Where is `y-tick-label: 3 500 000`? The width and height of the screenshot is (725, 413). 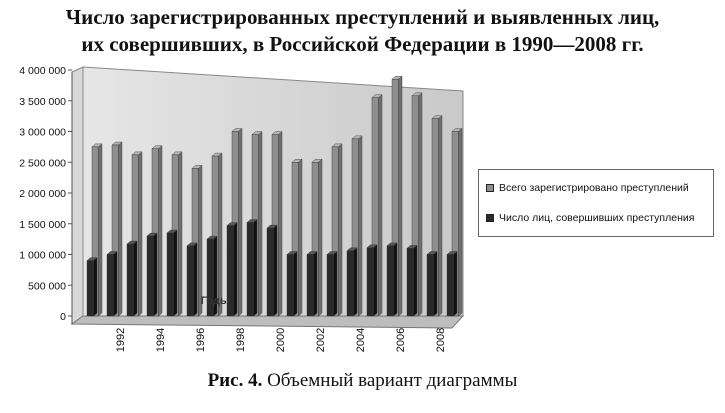 y-tick-label: 3 500 000 is located at coordinates (42, 102).